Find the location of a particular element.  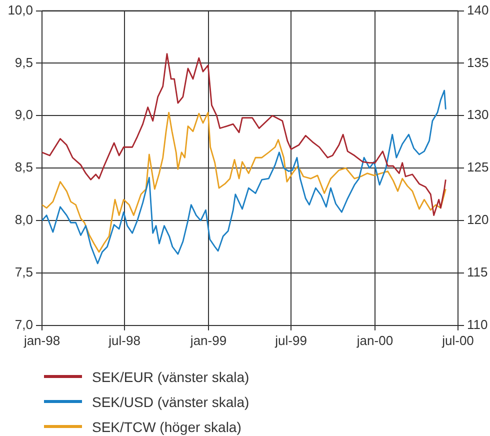

y-tick-label: 9,0 is located at coordinates (23, 114).